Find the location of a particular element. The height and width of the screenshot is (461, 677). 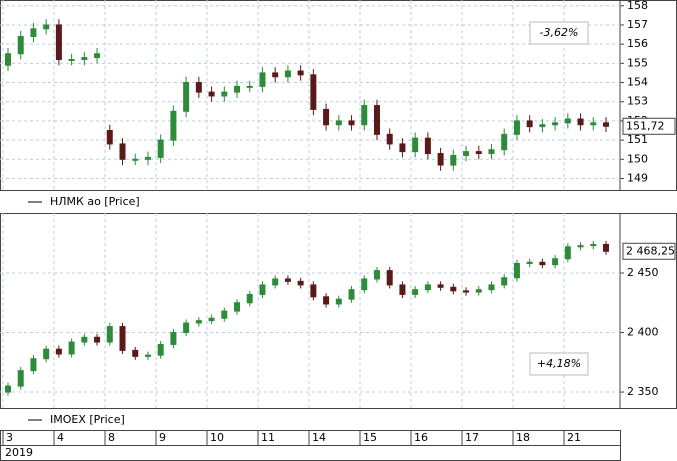

y-tick-label: 157 is located at coordinates (637, 24).